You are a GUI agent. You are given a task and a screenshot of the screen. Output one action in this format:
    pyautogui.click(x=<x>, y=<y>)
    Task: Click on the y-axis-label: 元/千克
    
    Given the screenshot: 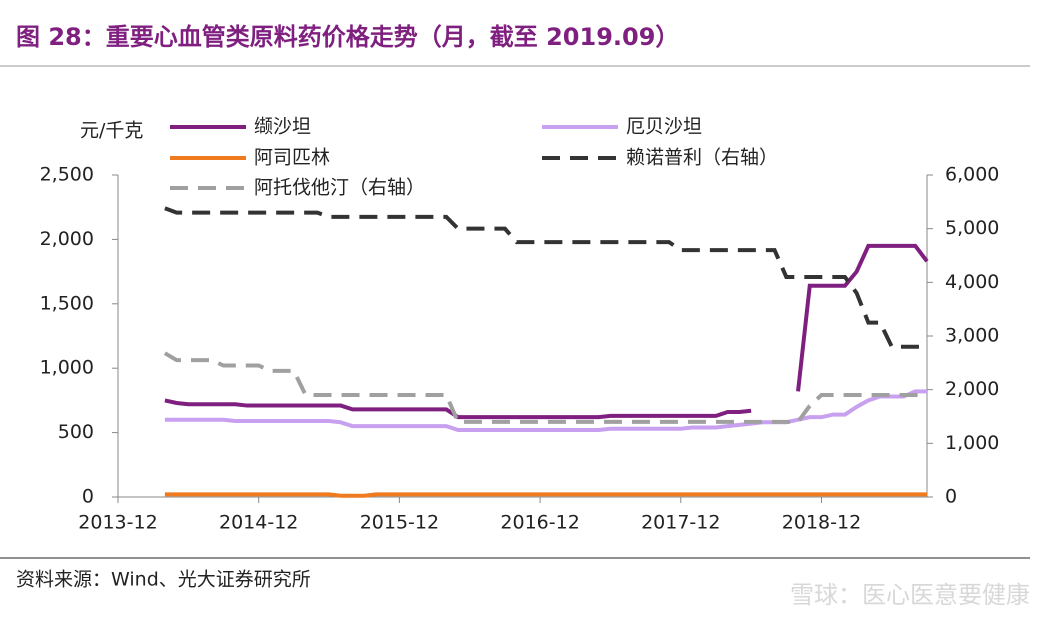 What is the action you would take?
    pyautogui.click(x=111, y=131)
    